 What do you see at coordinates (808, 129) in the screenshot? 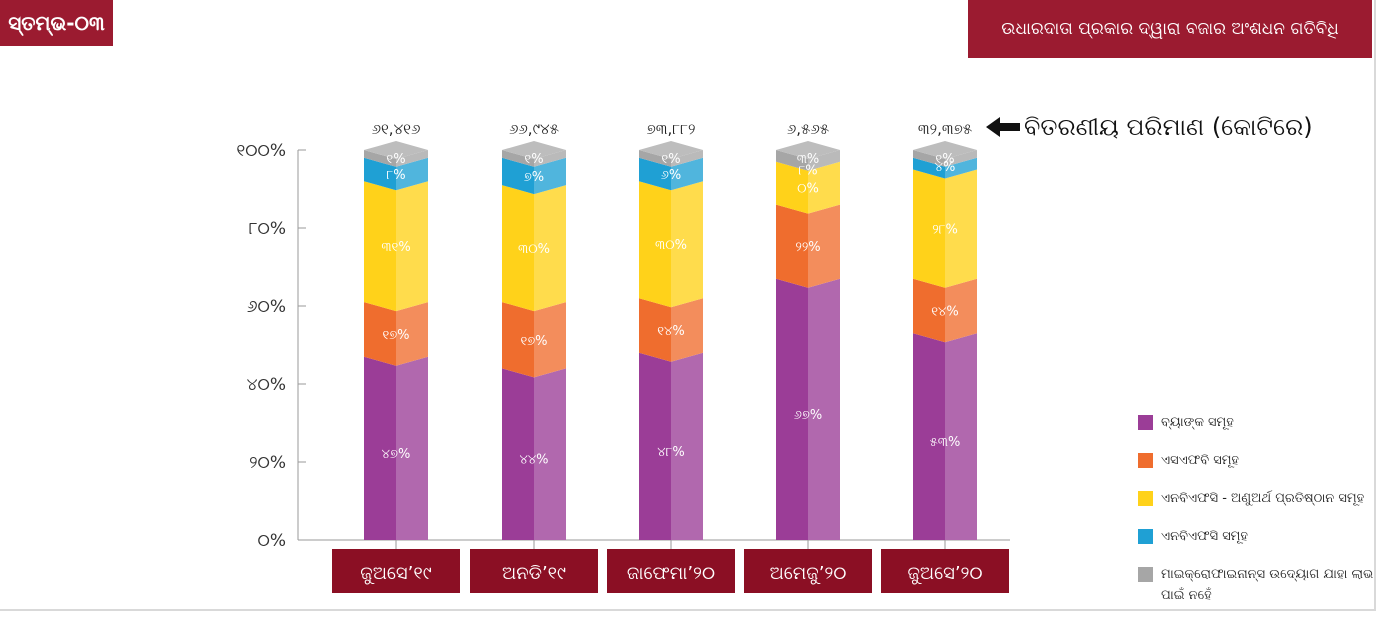
I see `bar-total-label: ୬,୫୬୫` at bounding box center [808, 129].